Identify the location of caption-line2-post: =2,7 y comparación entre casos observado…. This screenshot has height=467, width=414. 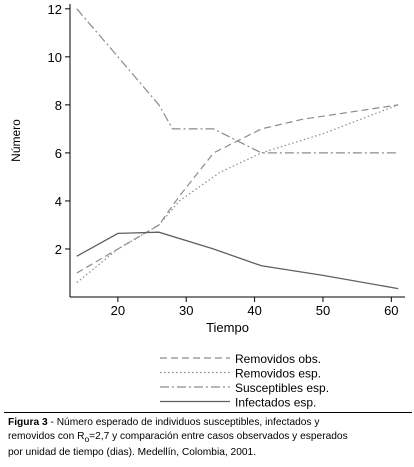
(218, 436).